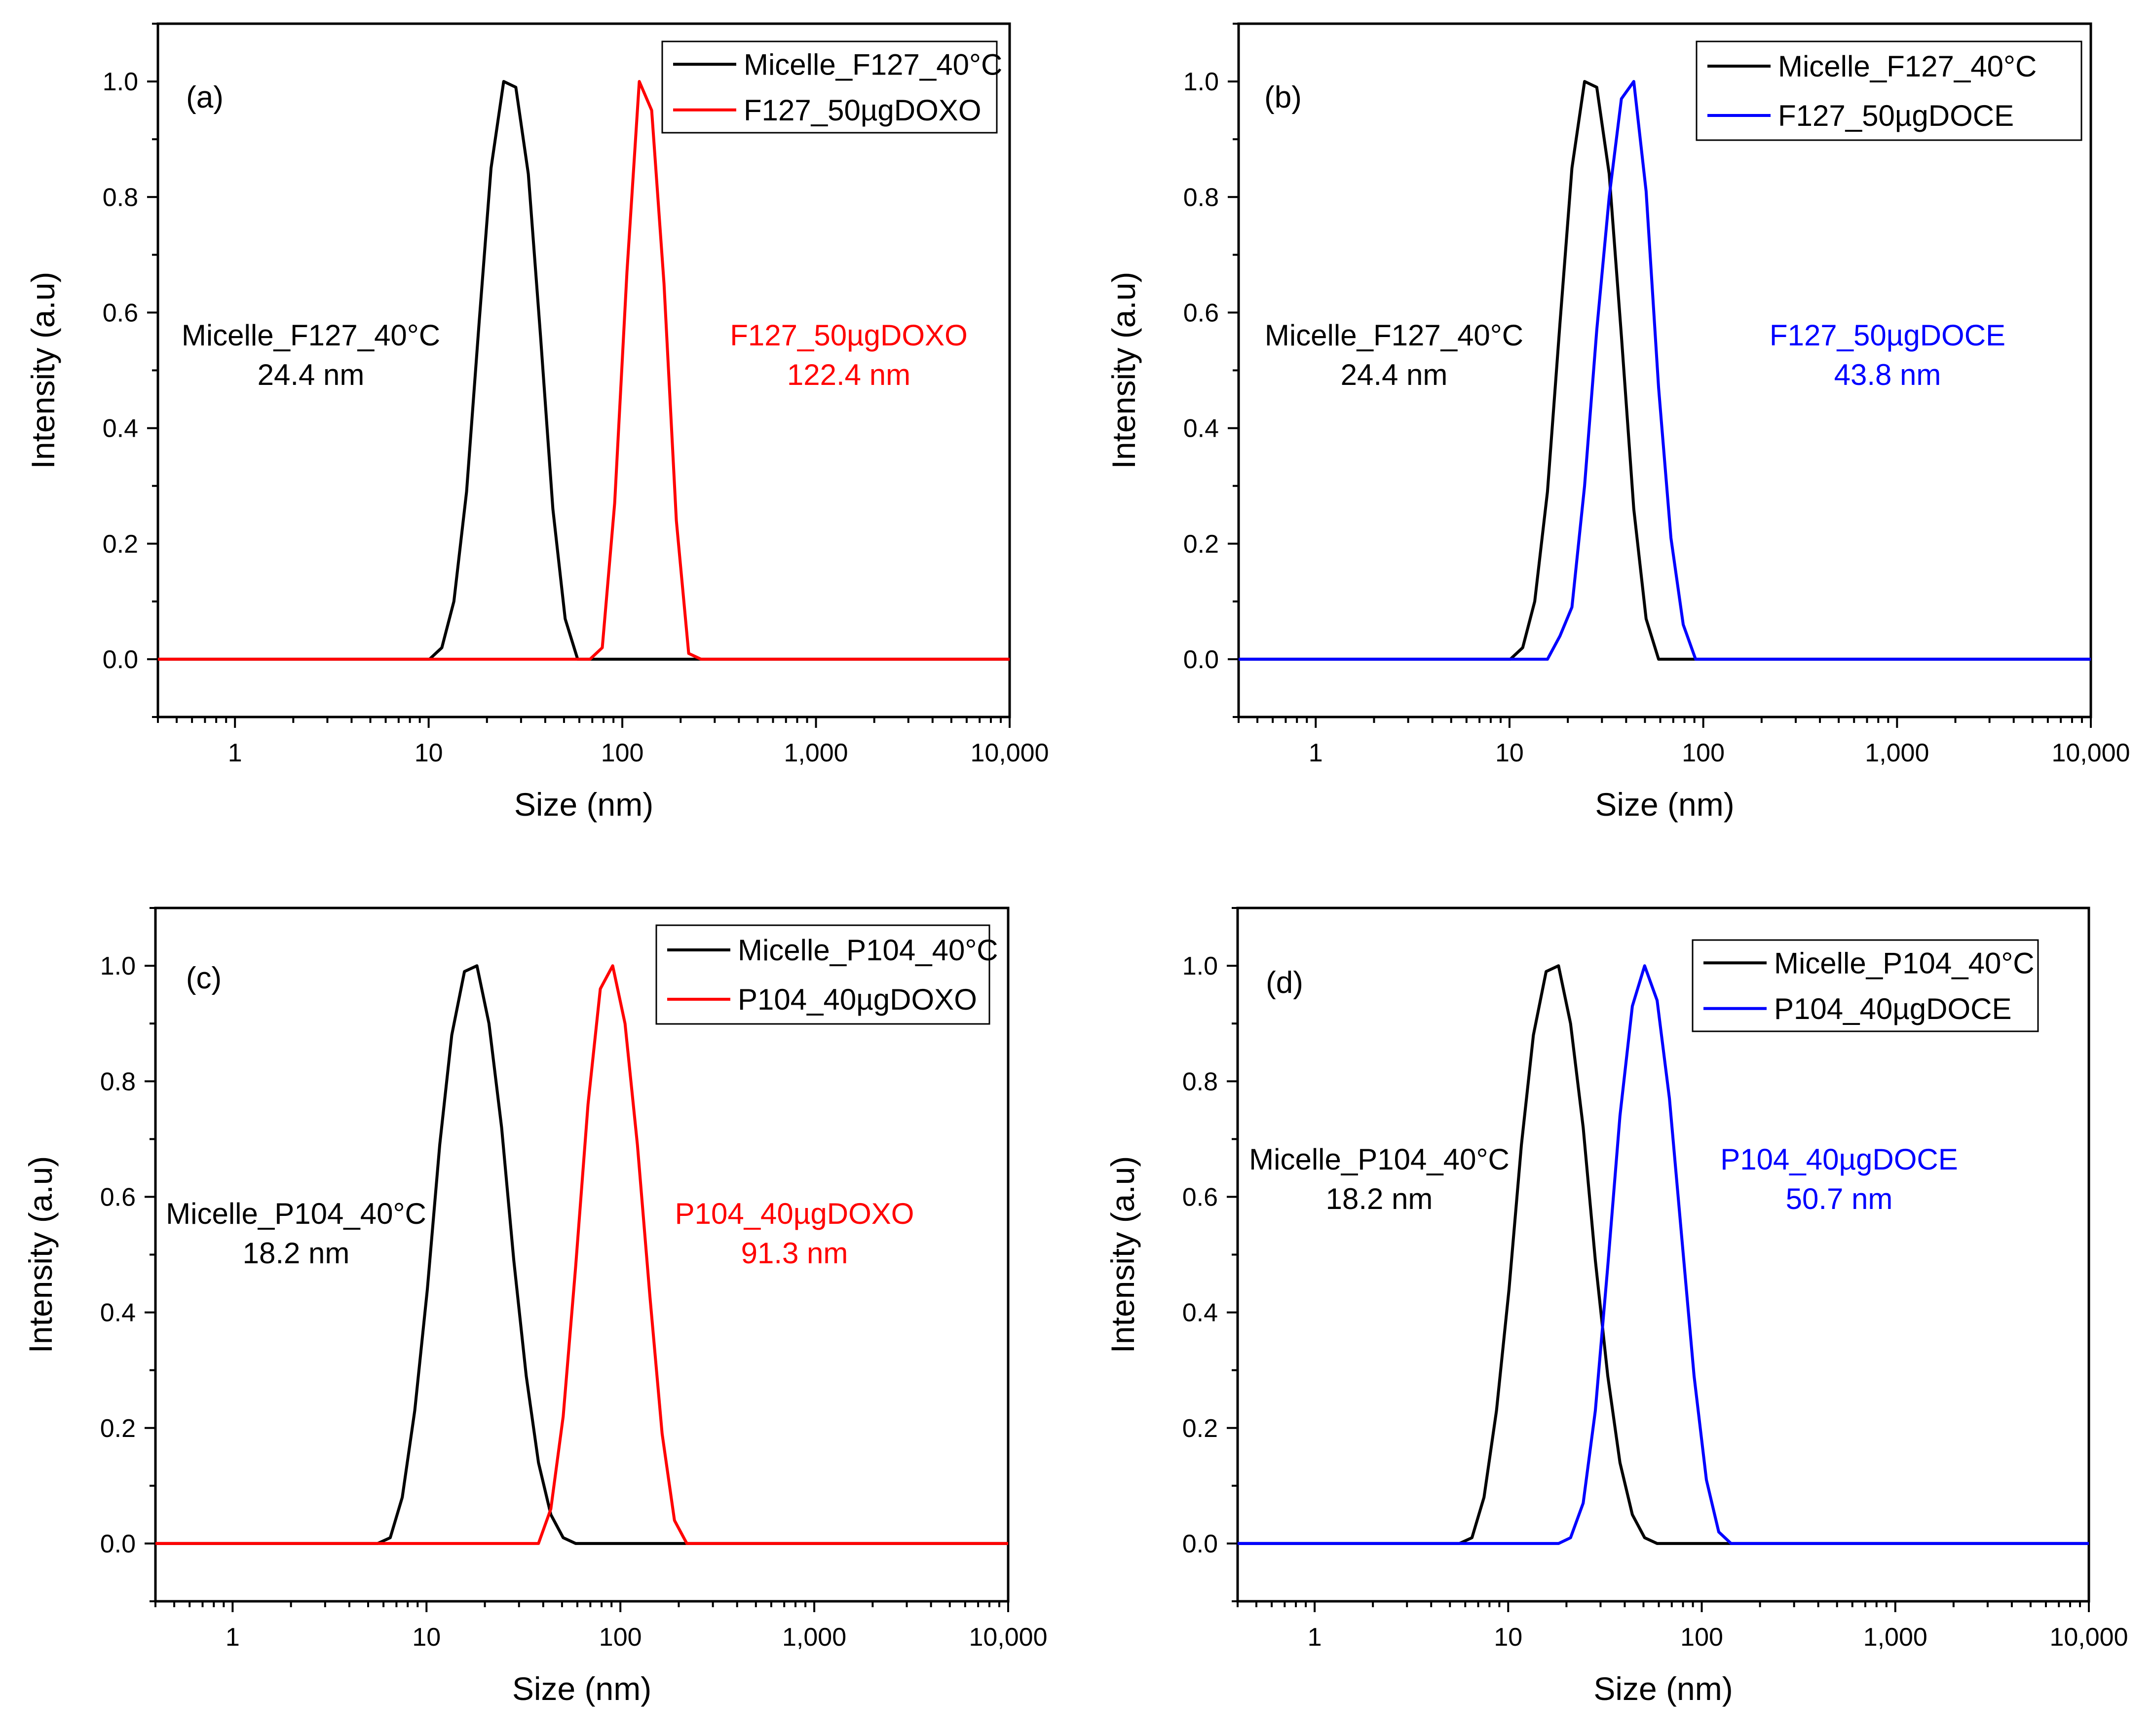  Describe the element at coordinates (1839, 1159) in the screenshot. I see `annotation-2-line-1: P104_40µgDOCE` at that location.